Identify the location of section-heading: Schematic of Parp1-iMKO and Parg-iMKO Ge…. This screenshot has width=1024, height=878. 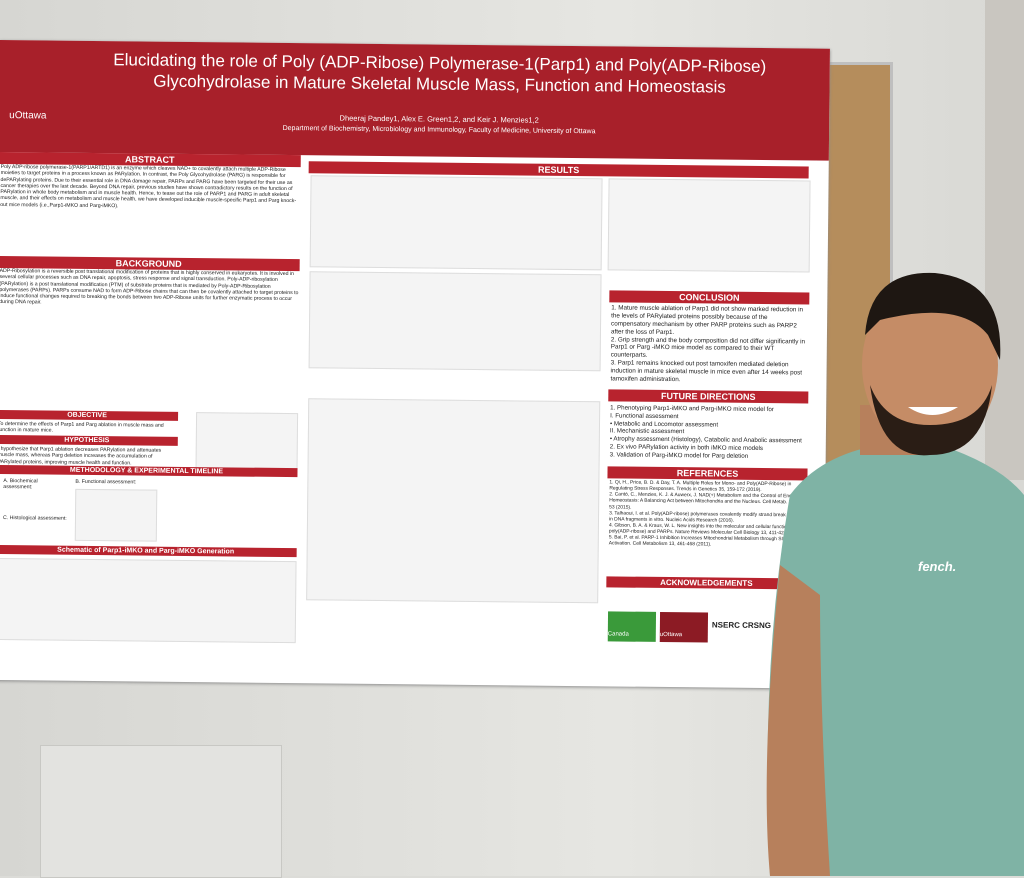
(148, 551).